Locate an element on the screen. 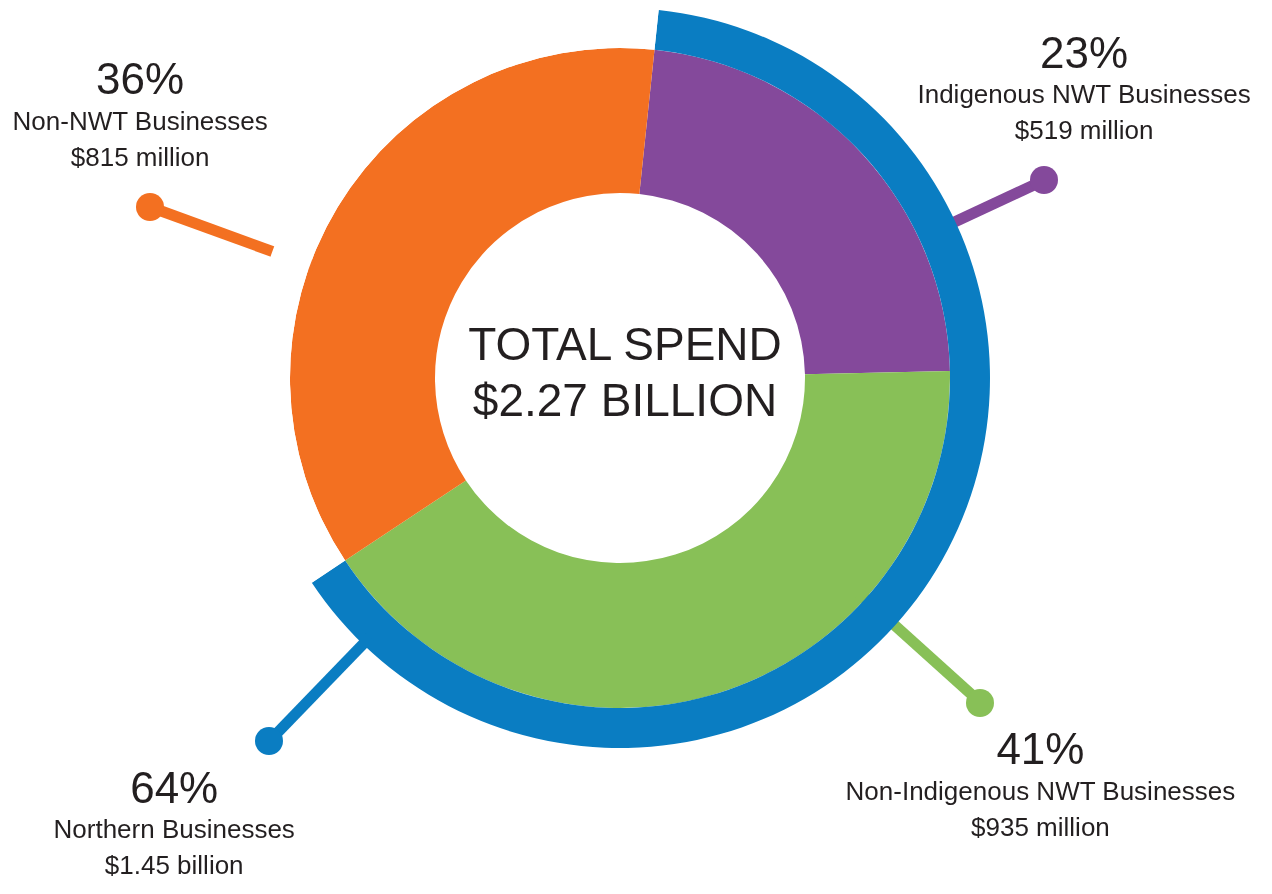  data-label: 36% is located at coordinates (140, 79).